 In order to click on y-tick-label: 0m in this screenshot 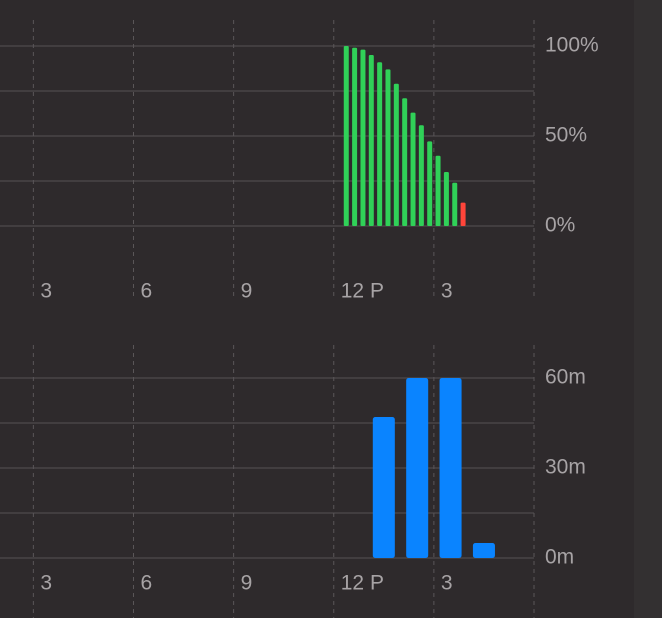, I will do `click(559, 557)`.